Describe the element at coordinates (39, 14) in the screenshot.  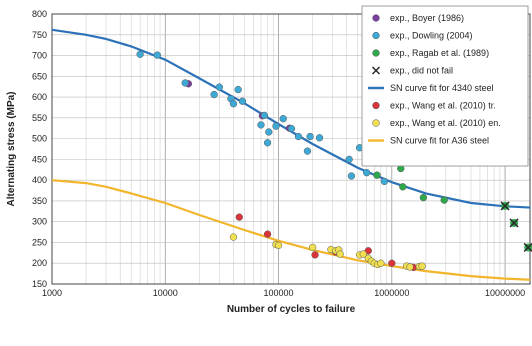
I see `y-tick-label: 800` at that location.